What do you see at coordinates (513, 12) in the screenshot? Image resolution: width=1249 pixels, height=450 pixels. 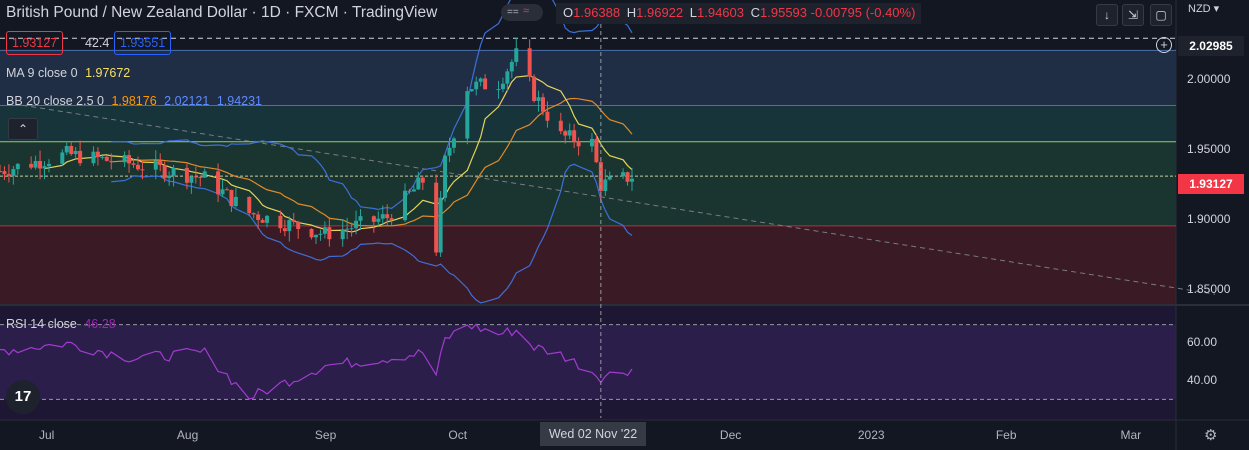 I see `toggle-left-glyph: ==` at bounding box center [513, 12].